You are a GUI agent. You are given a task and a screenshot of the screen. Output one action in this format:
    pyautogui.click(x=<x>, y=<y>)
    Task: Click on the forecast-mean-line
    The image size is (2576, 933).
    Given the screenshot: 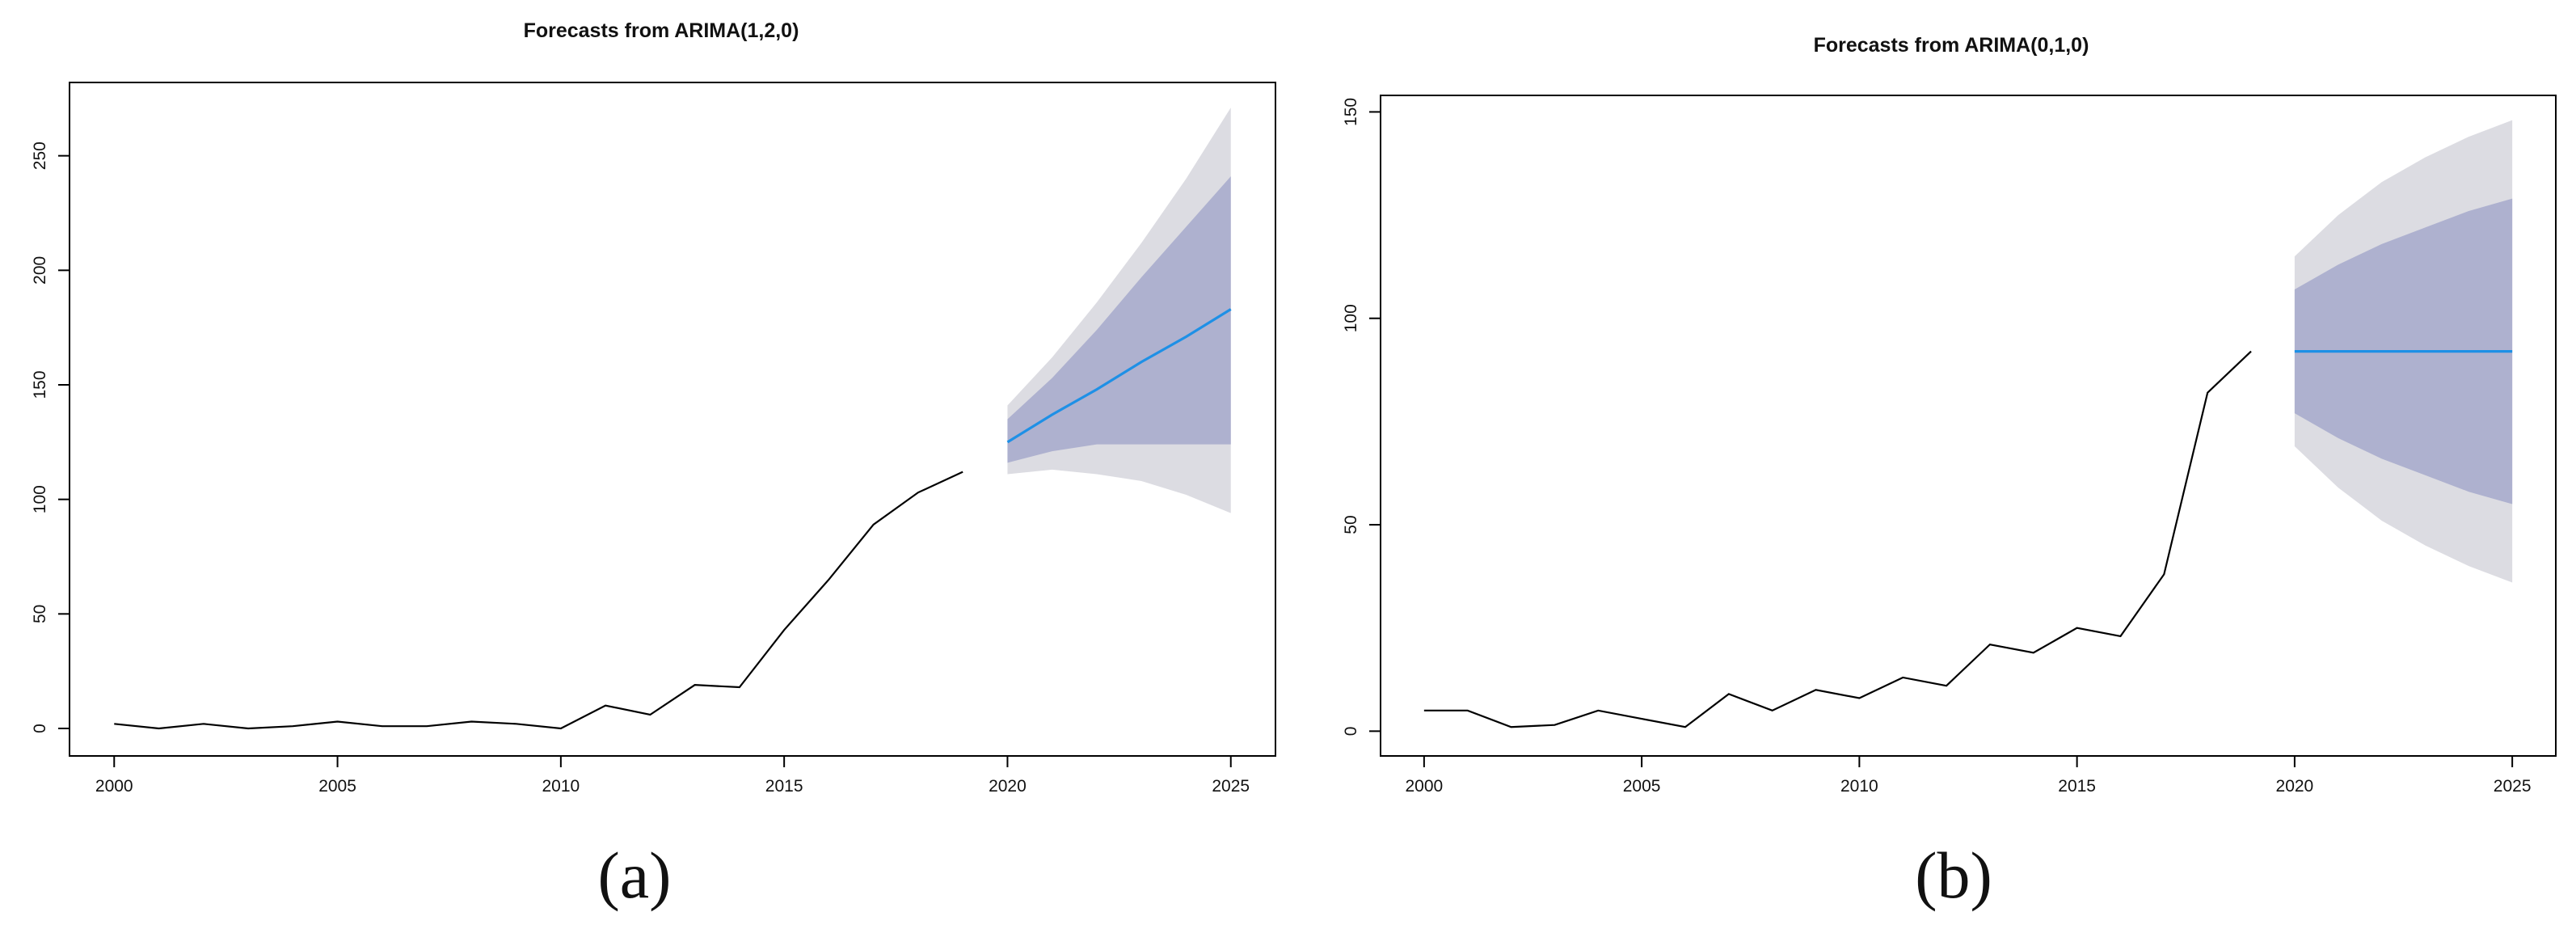 What is the action you would take?
    pyautogui.click(x=1119, y=376)
    